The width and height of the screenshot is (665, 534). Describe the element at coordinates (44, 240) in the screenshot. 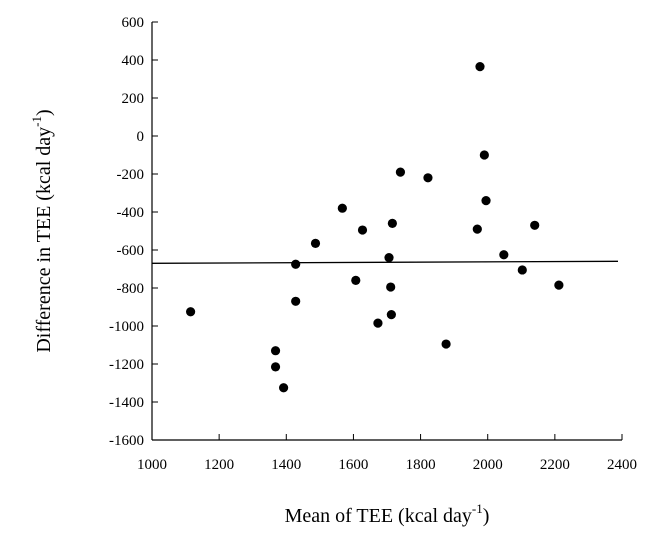

I see `y-axis-title-main: Difference in TEE (kcal day` at that location.